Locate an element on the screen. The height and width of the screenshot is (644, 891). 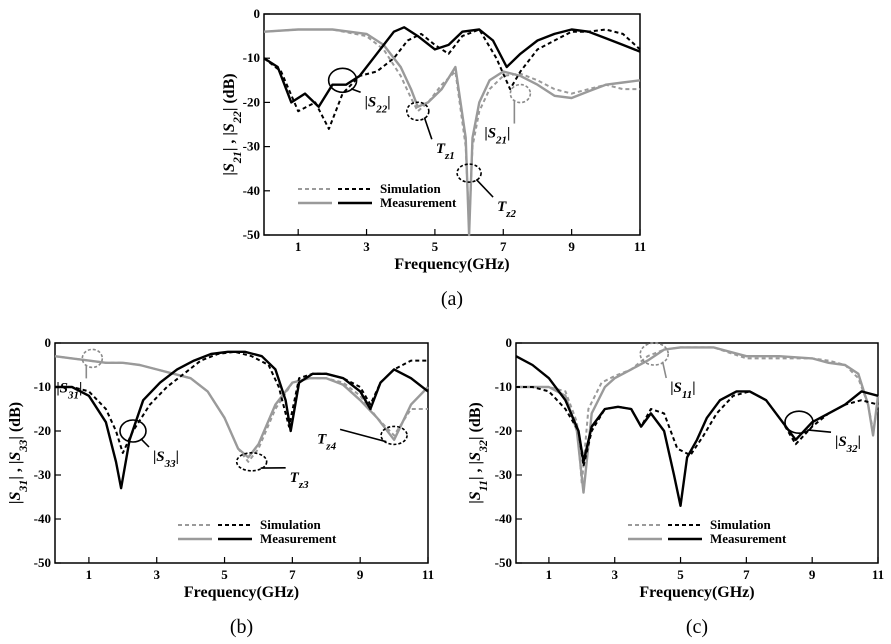
annotation-s11: |S11| is located at coordinates (667, 371).